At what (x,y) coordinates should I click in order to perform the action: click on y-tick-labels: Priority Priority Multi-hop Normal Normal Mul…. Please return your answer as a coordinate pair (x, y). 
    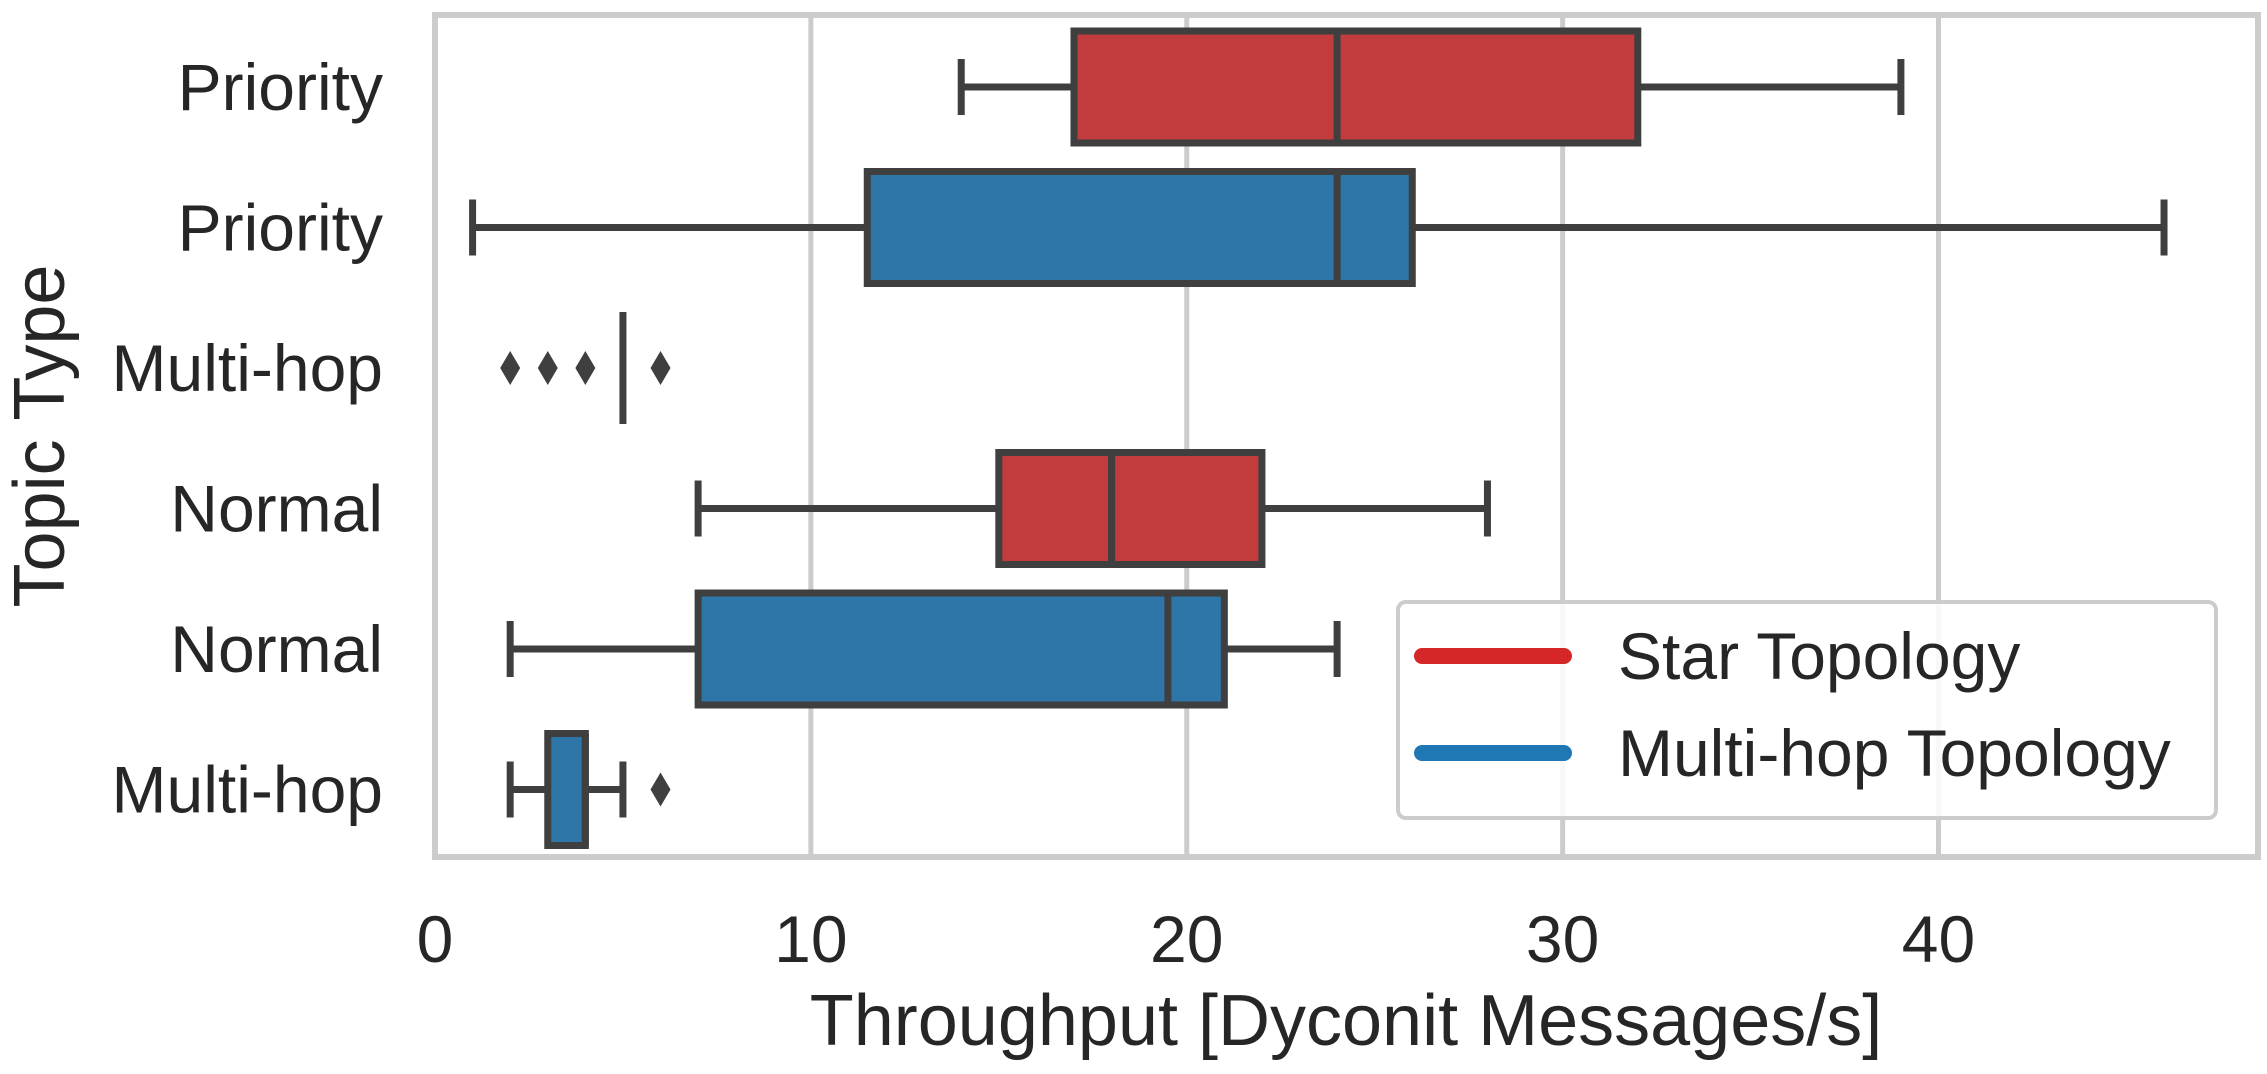
    Looking at the image, I should click on (247, 438).